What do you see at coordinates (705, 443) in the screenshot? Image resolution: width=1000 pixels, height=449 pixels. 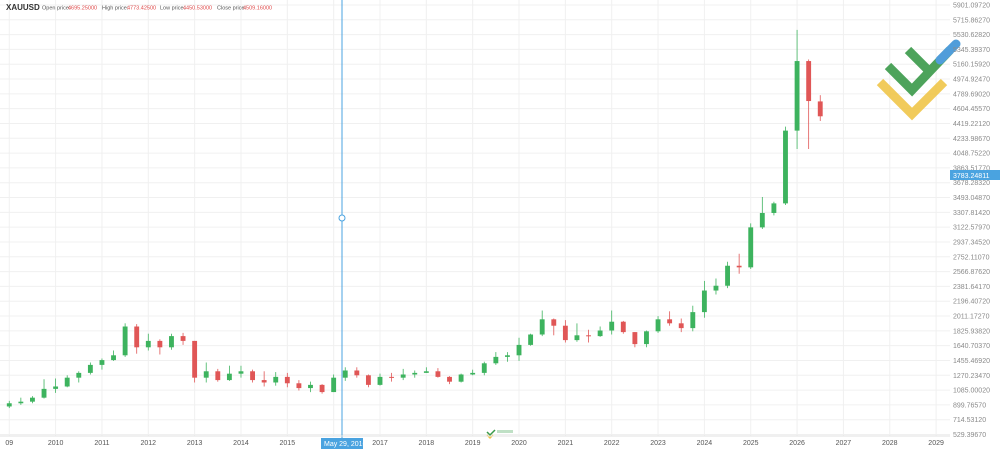 I see `x-tick-label: 2024` at bounding box center [705, 443].